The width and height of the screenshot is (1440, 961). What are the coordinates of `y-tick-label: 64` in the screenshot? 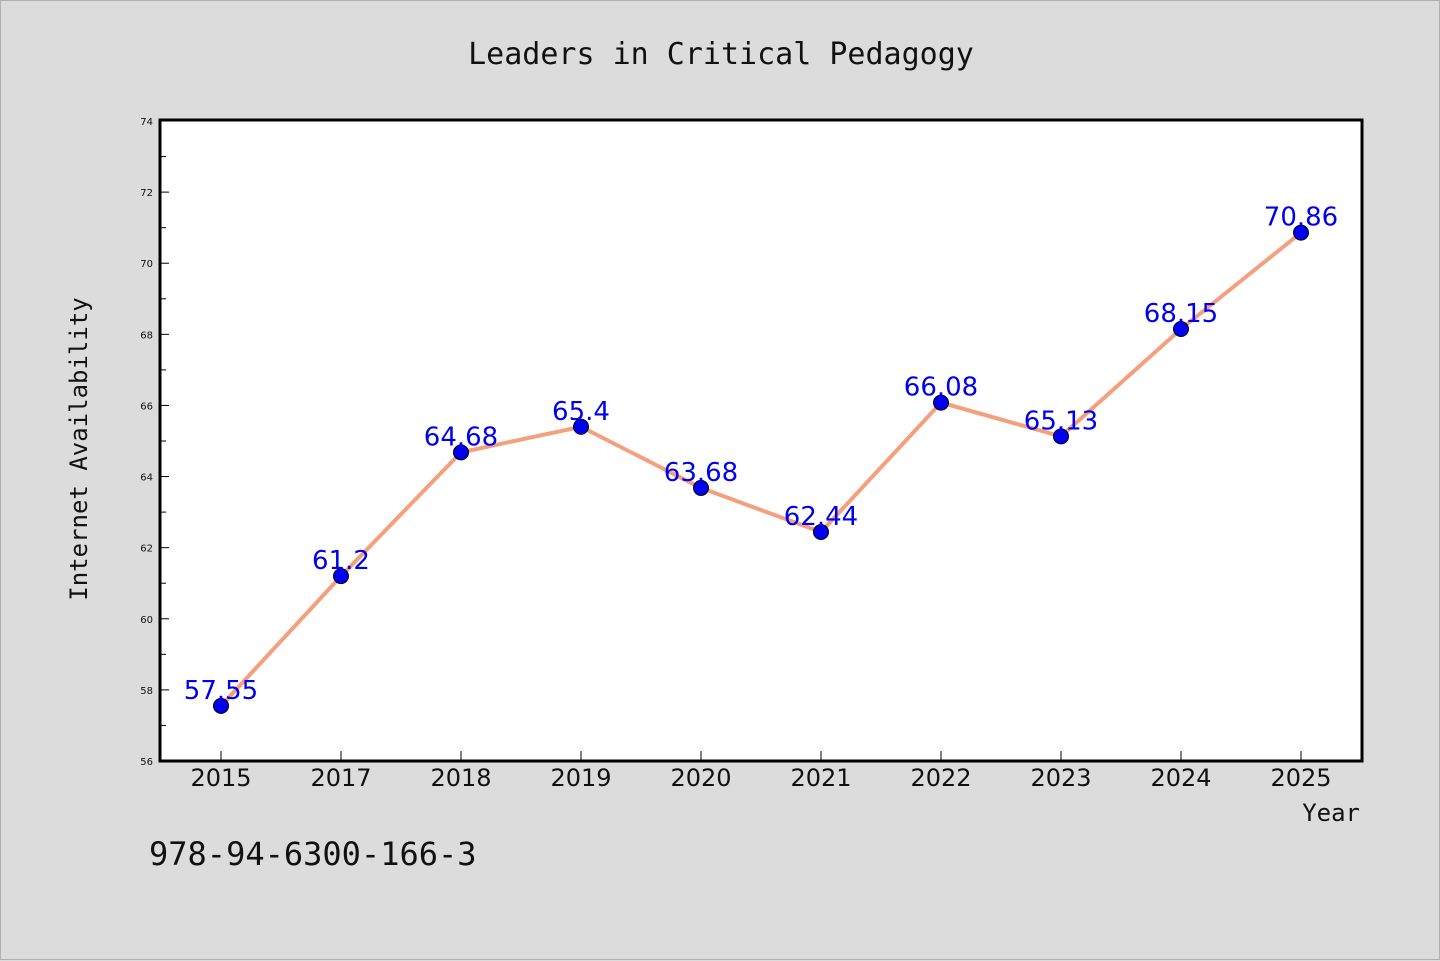 It's located at (146, 478).